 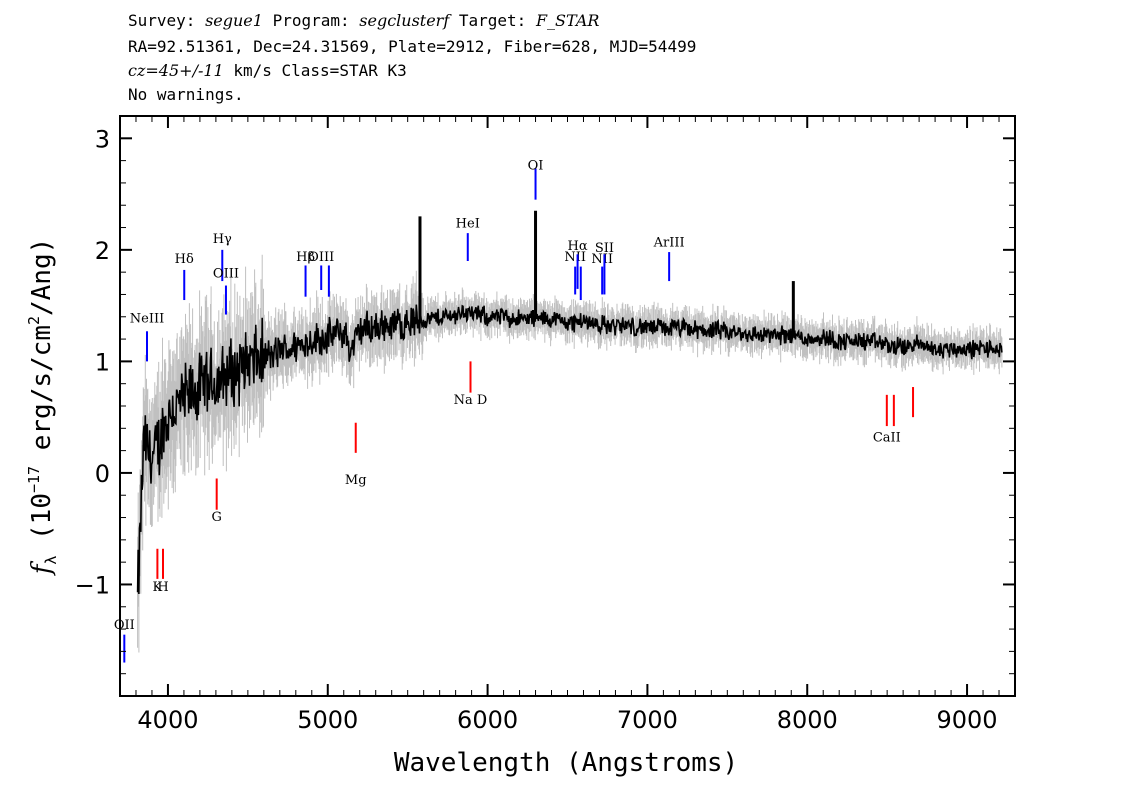 What do you see at coordinates (147, 318) in the screenshot?
I see `emission-line-label: NeIII` at bounding box center [147, 318].